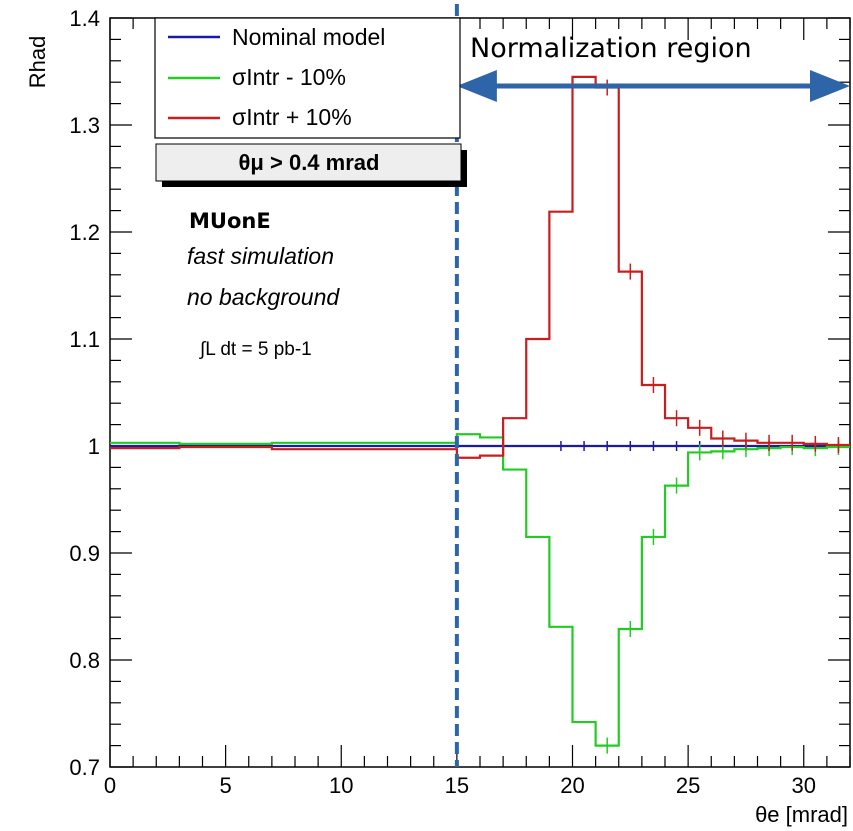 This screenshot has height=831, width=853. Describe the element at coordinates (801, 814) in the screenshot. I see `x-axis-title: θe [mrad]` at that location.